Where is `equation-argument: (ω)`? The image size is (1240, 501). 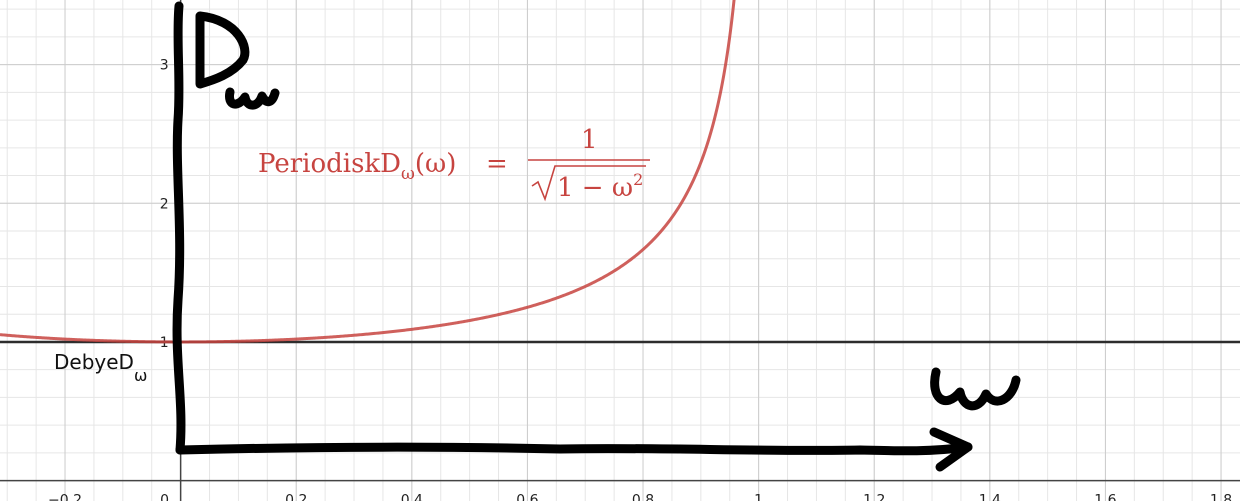
equation-argument: (ω) is located at coordinates (436, 164).